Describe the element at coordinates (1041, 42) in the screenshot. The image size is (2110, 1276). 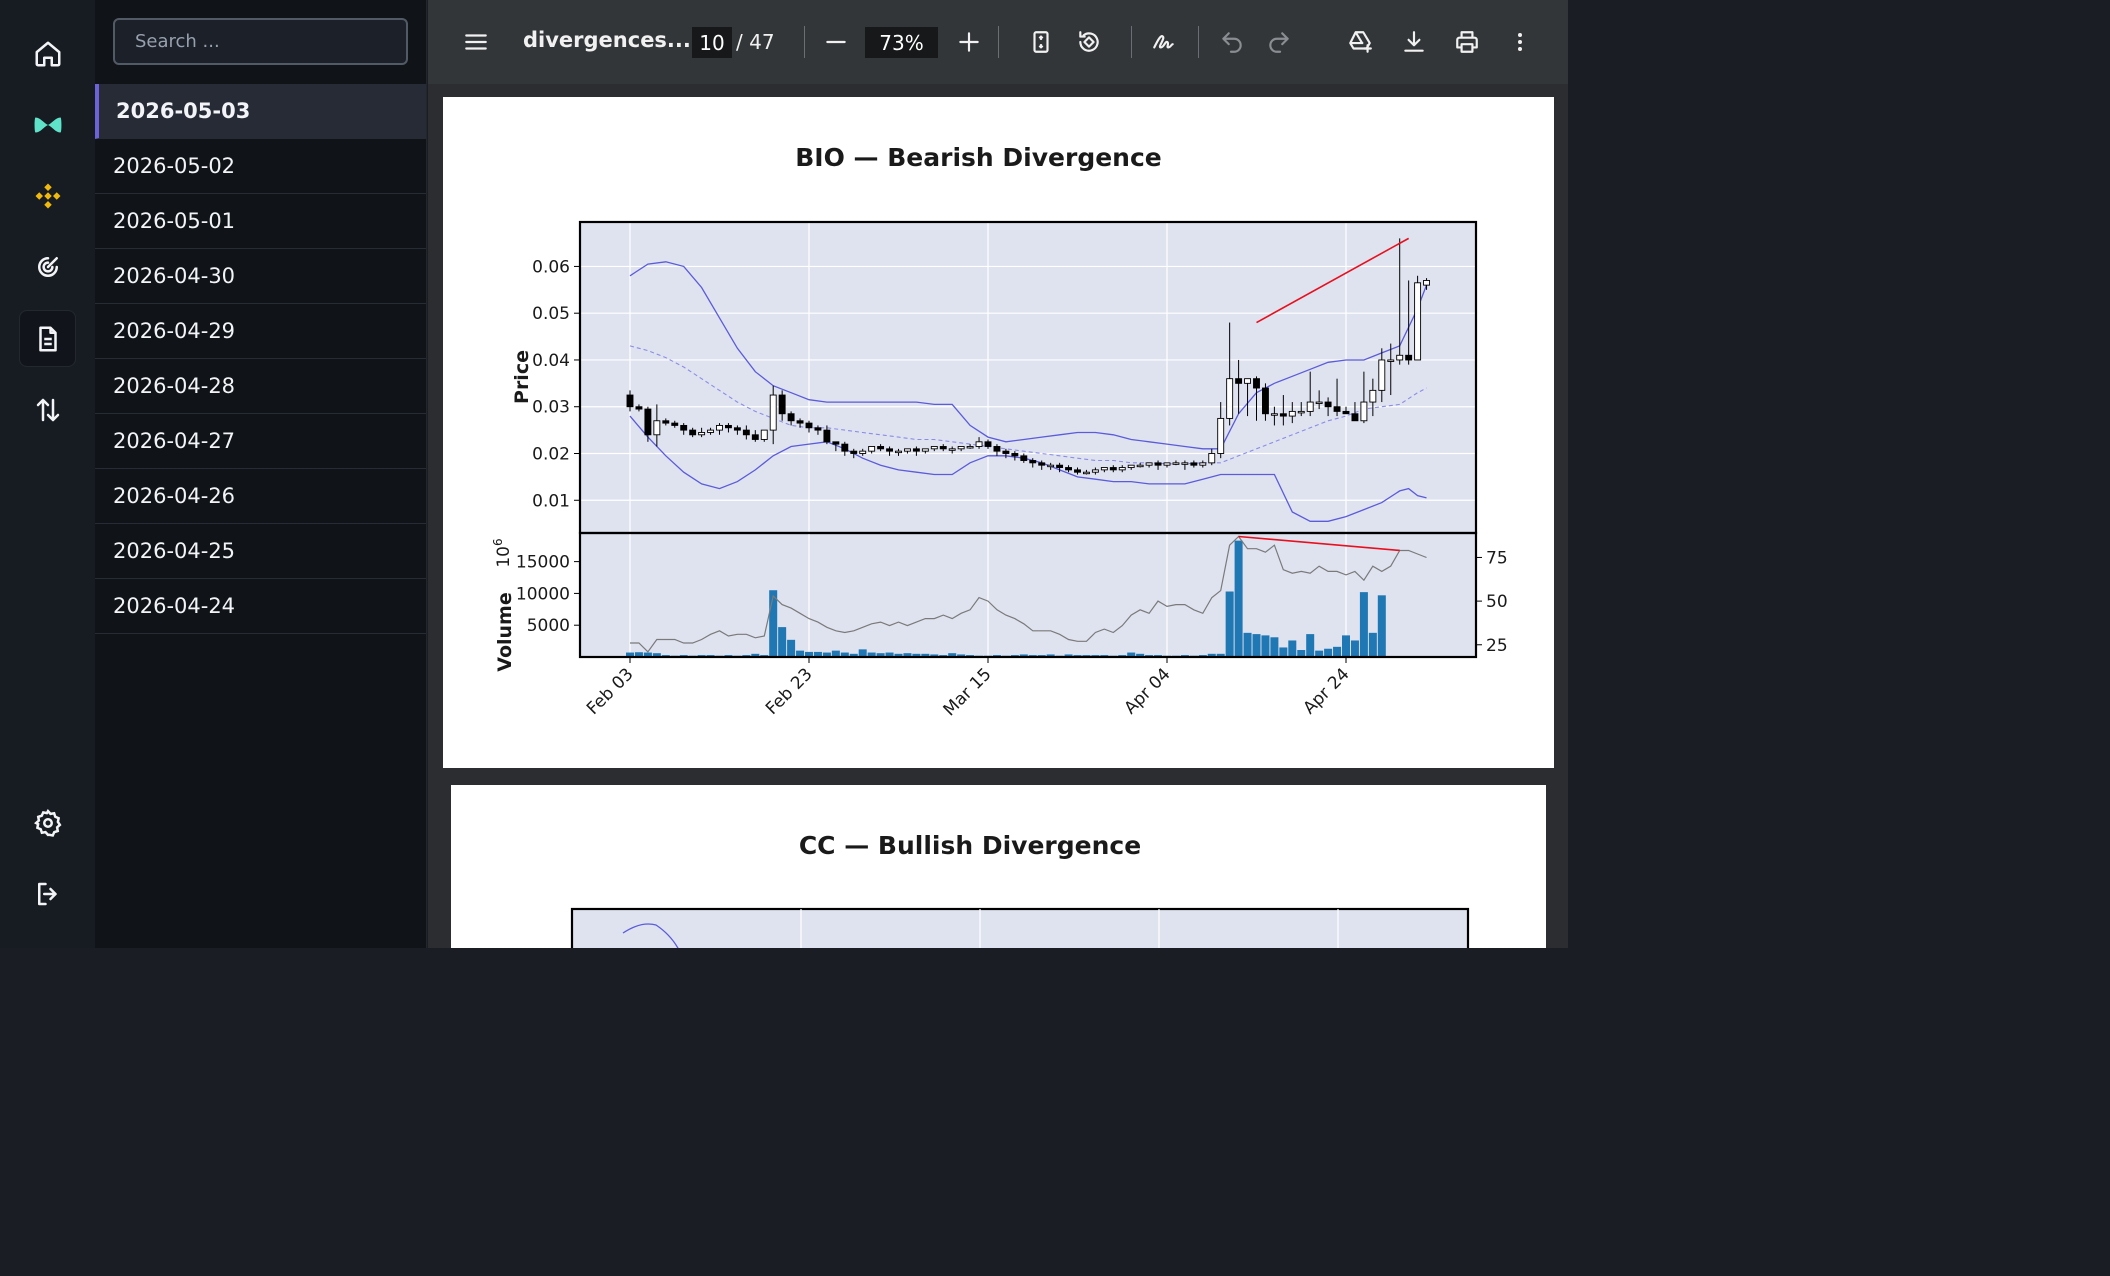
I see `fit-page-button` at that location.